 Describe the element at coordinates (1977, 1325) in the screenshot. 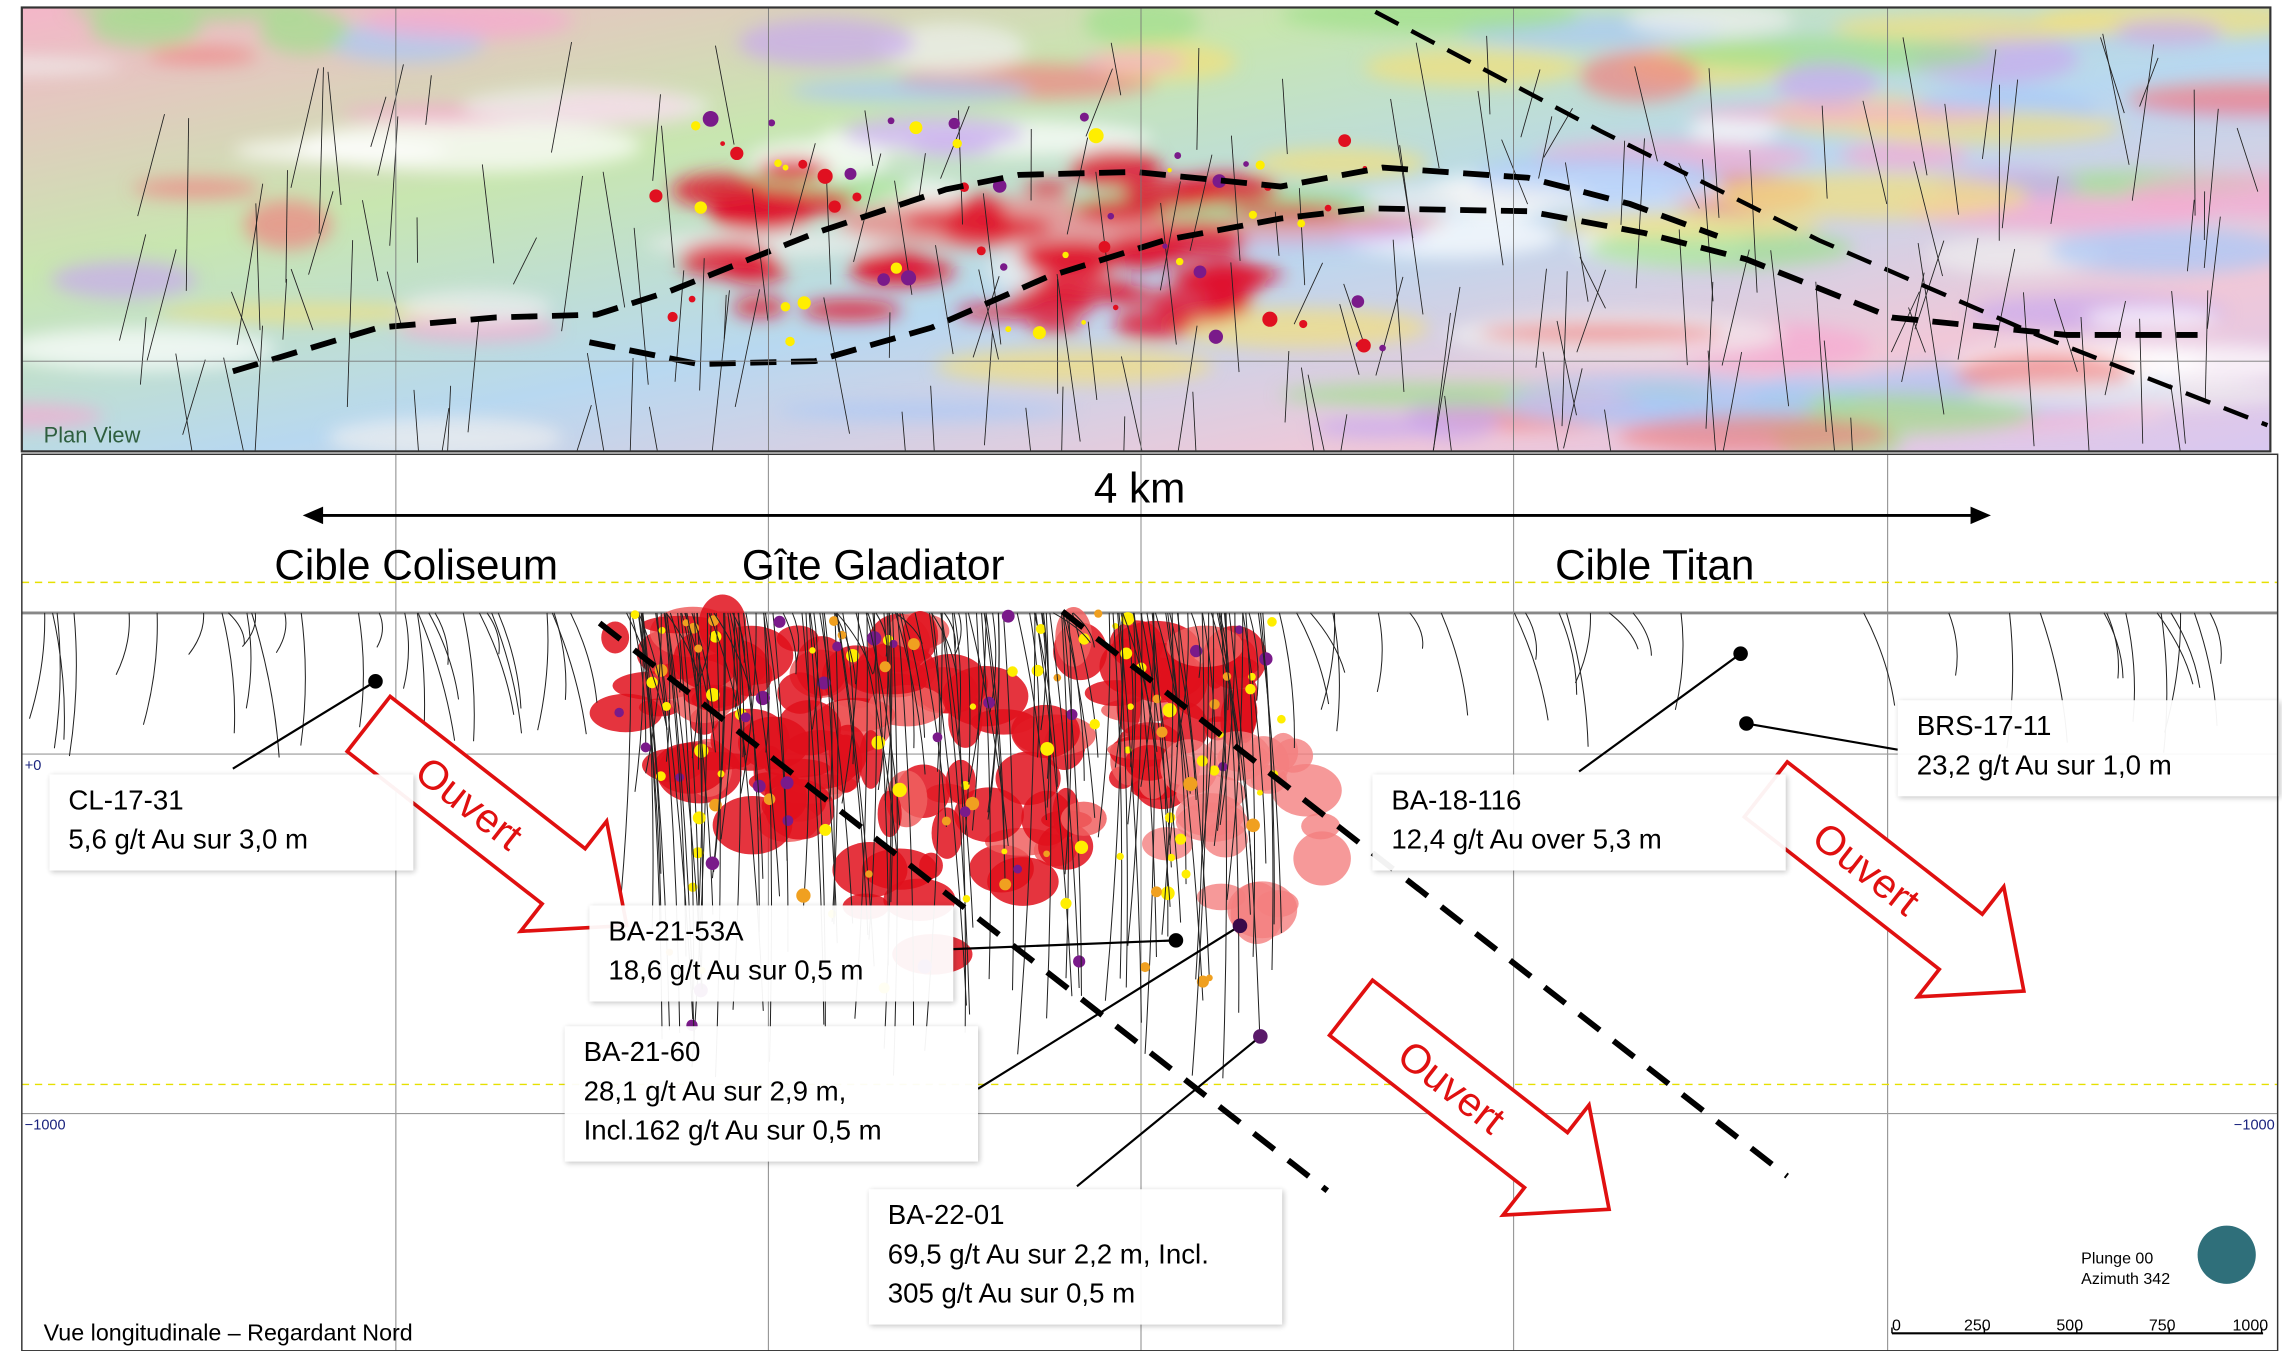

I see `scale-bar-label: 250` at that location.